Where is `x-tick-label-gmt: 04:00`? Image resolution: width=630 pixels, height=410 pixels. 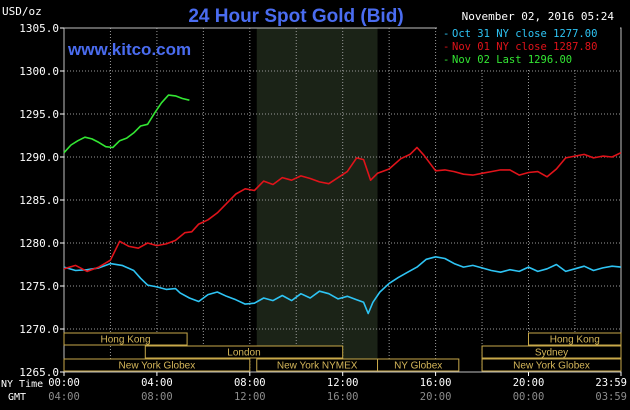 x-tick-label-gmt: 04:00 is located at coordinates (64, 397).